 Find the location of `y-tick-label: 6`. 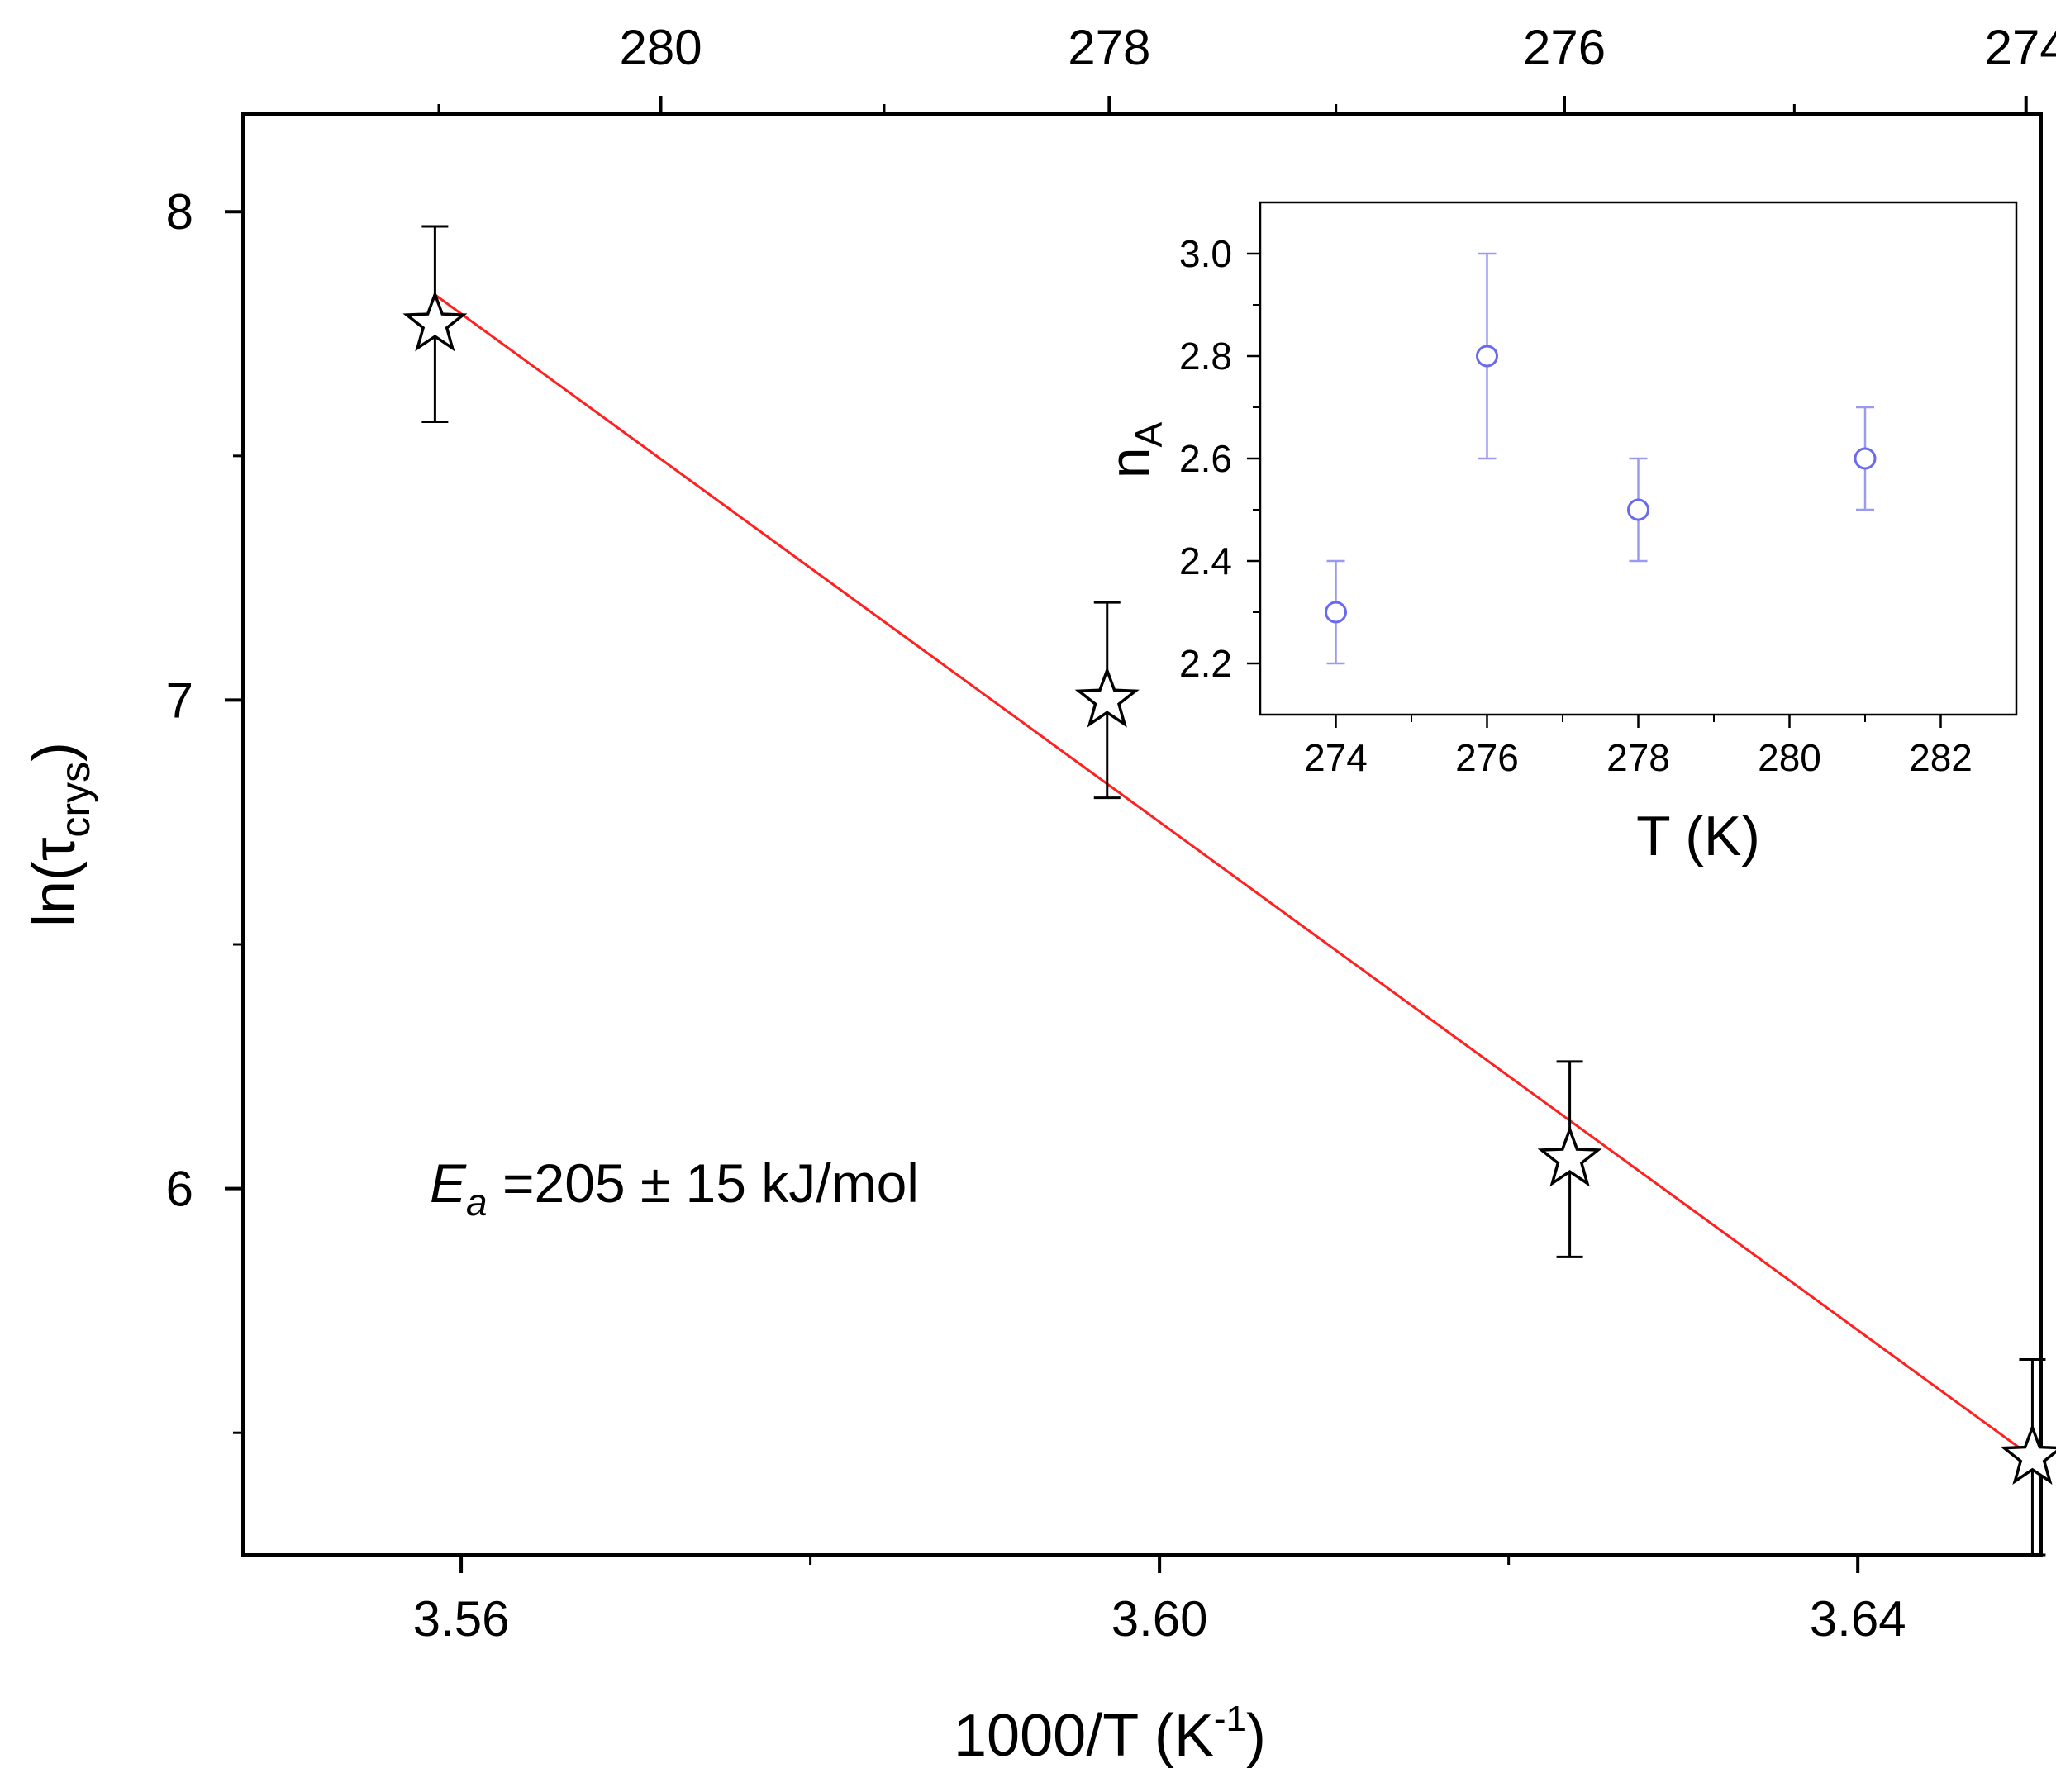

y-tick-label: 6 is located at coordinates (179, 1189).